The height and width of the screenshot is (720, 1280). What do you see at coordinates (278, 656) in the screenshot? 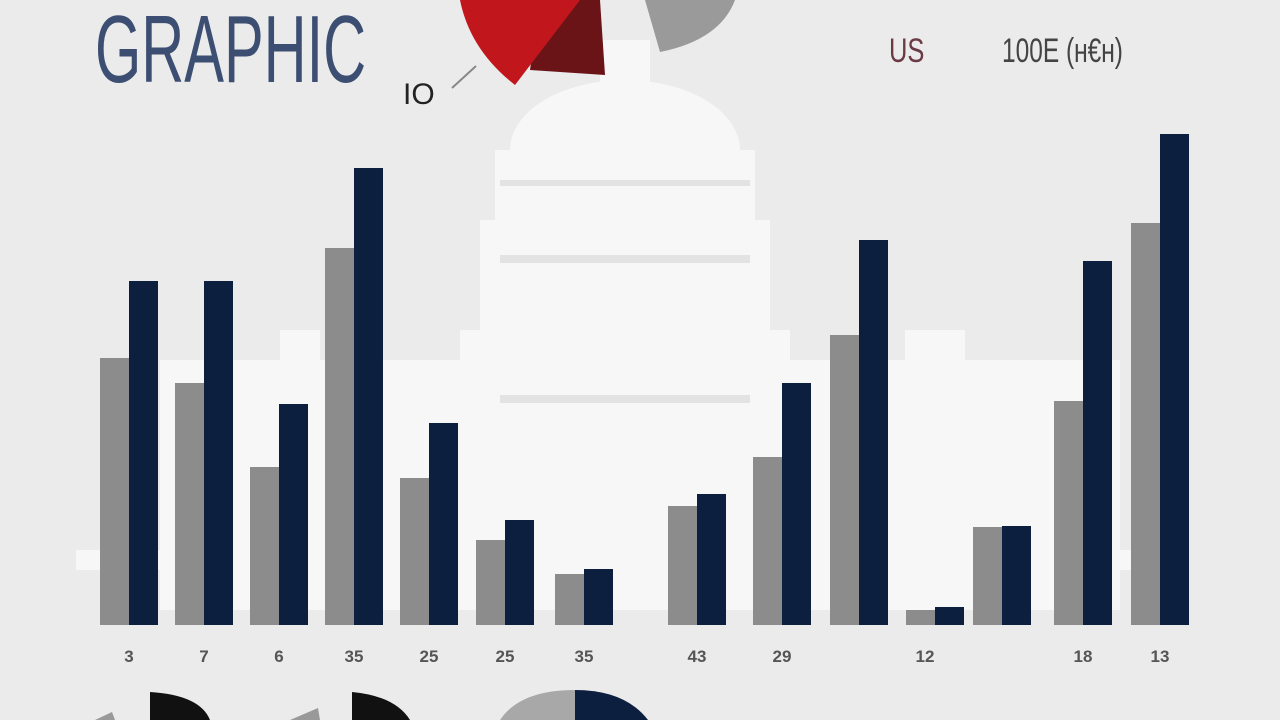
I see `x-tick-label: 6` at bounding box center [278, 656].